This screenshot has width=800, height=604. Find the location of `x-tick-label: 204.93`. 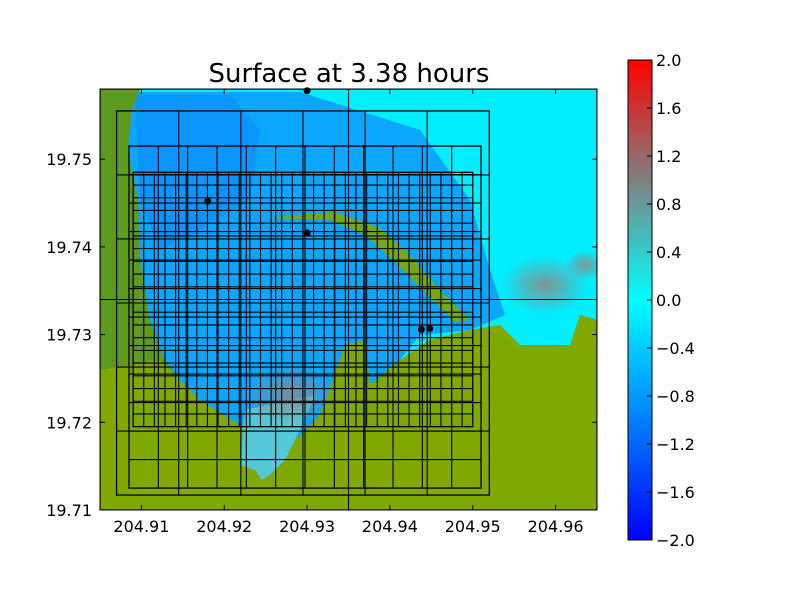

x-tick-label: 204.93 is located at coordinates (307, 526).